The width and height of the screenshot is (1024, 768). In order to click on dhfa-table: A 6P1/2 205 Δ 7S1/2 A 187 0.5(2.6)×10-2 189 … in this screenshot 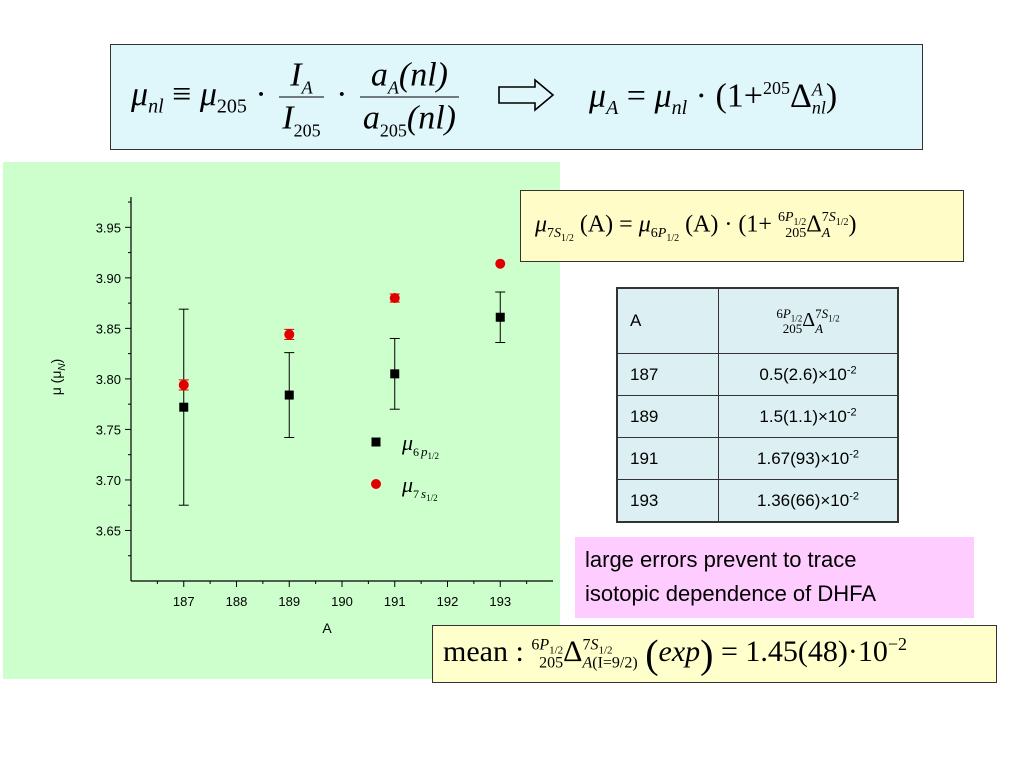, I will do `click(757, 405)`.